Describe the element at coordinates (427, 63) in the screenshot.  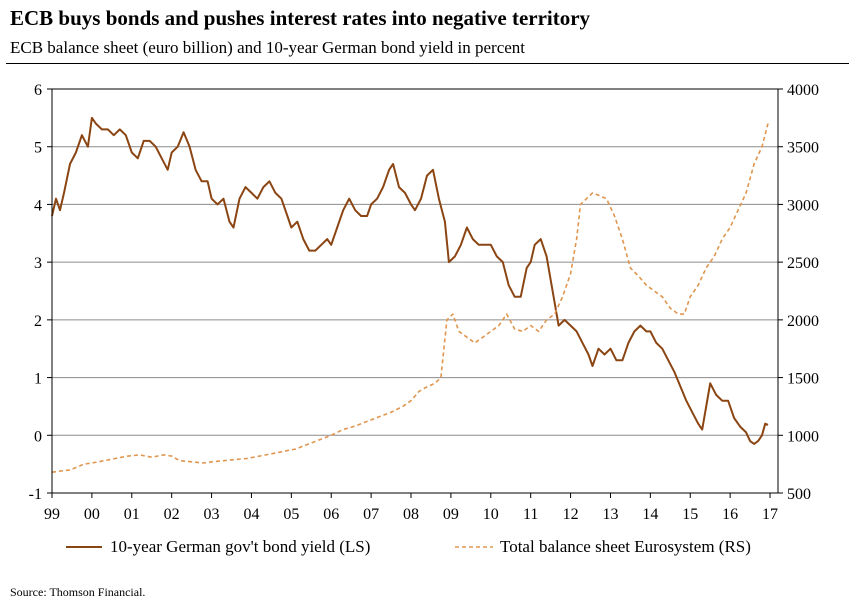
I see `title-divider` at that location.